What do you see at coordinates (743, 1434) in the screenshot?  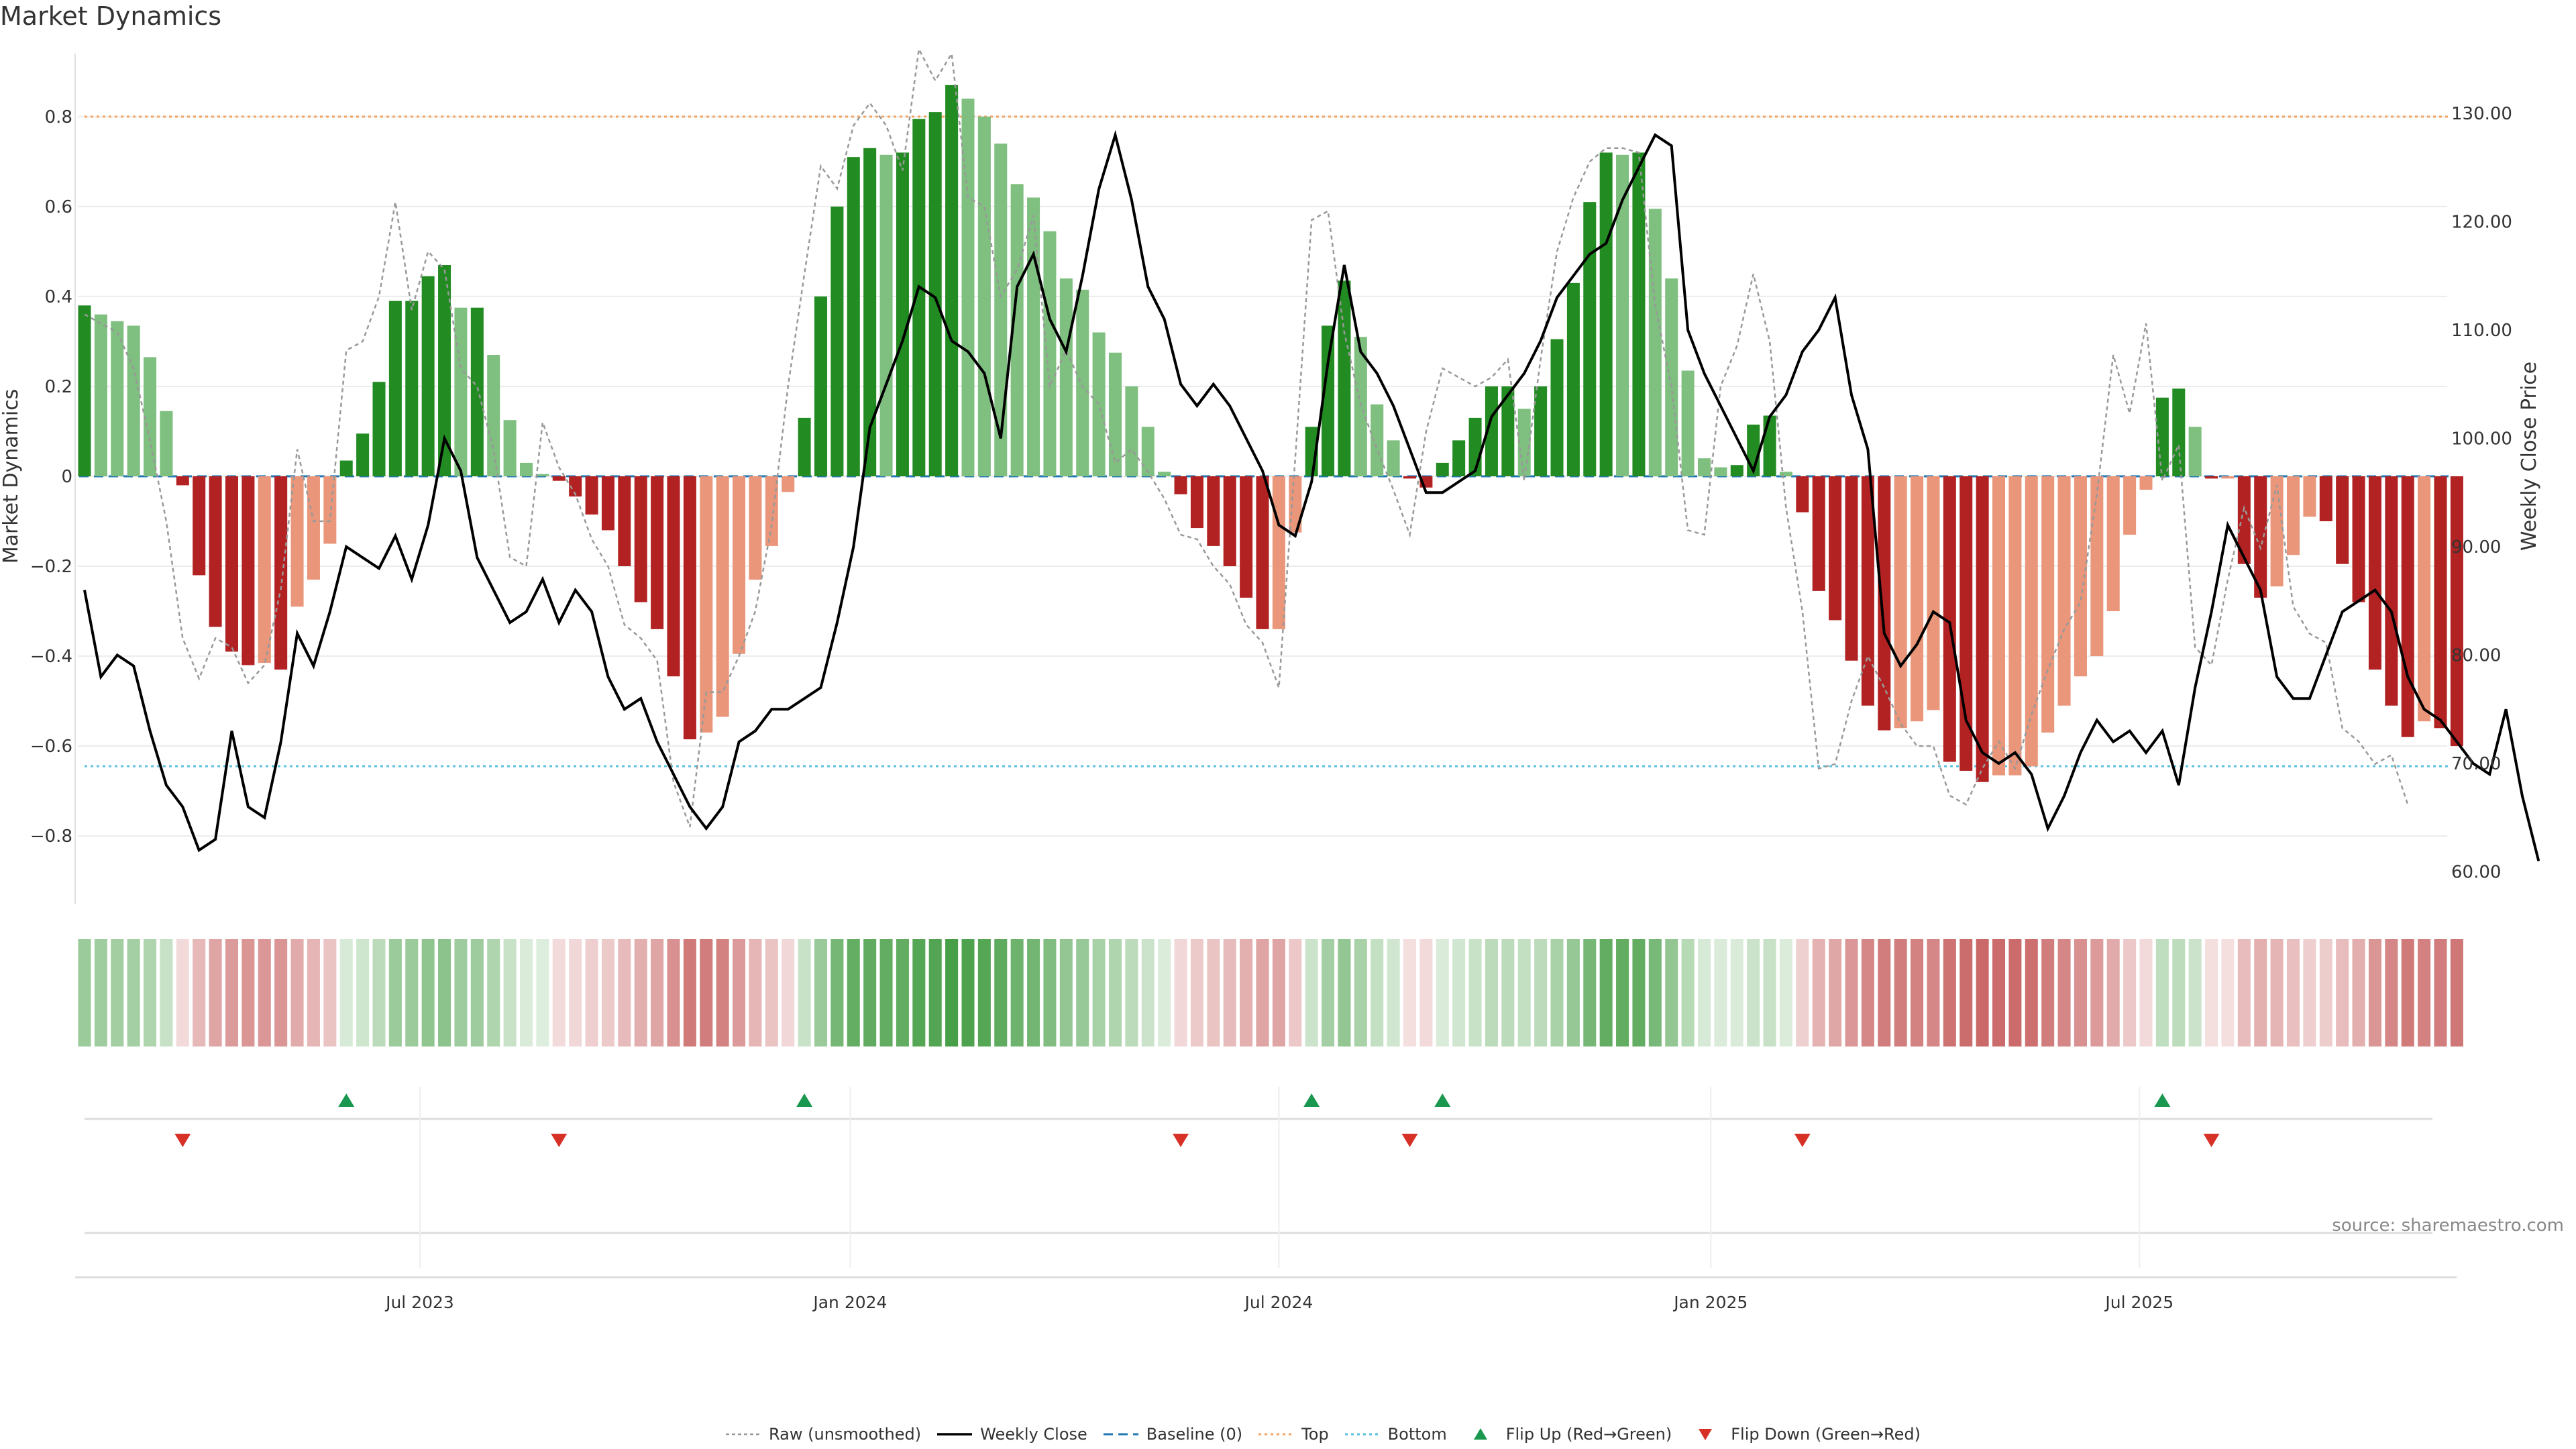 I see `raw-legend-glyph` at bounding box center [743, 1434].